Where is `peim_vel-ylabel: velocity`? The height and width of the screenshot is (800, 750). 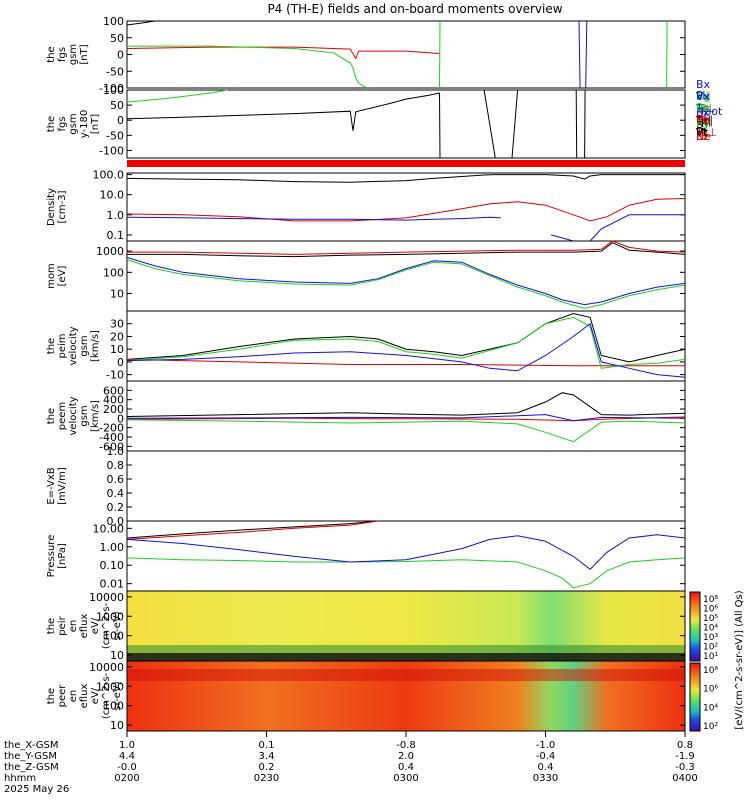
peim_vel-ylabel: velocity is located at coordinates (73, 345).